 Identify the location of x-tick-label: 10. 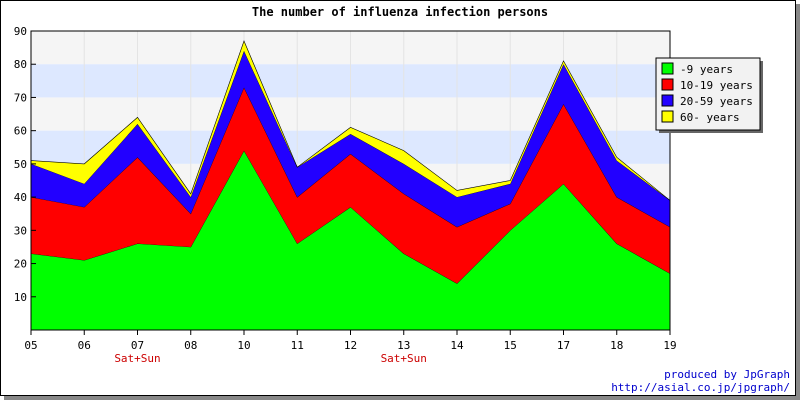
(243, 345).